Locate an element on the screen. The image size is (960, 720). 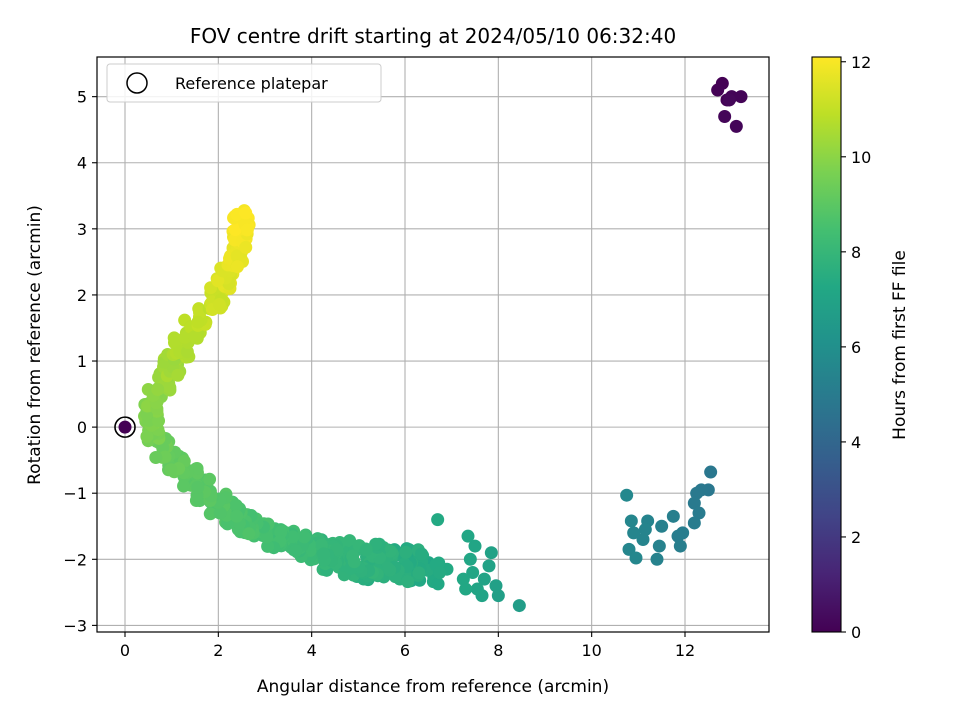
reference-point-fill is located at coordinates (125, 427).